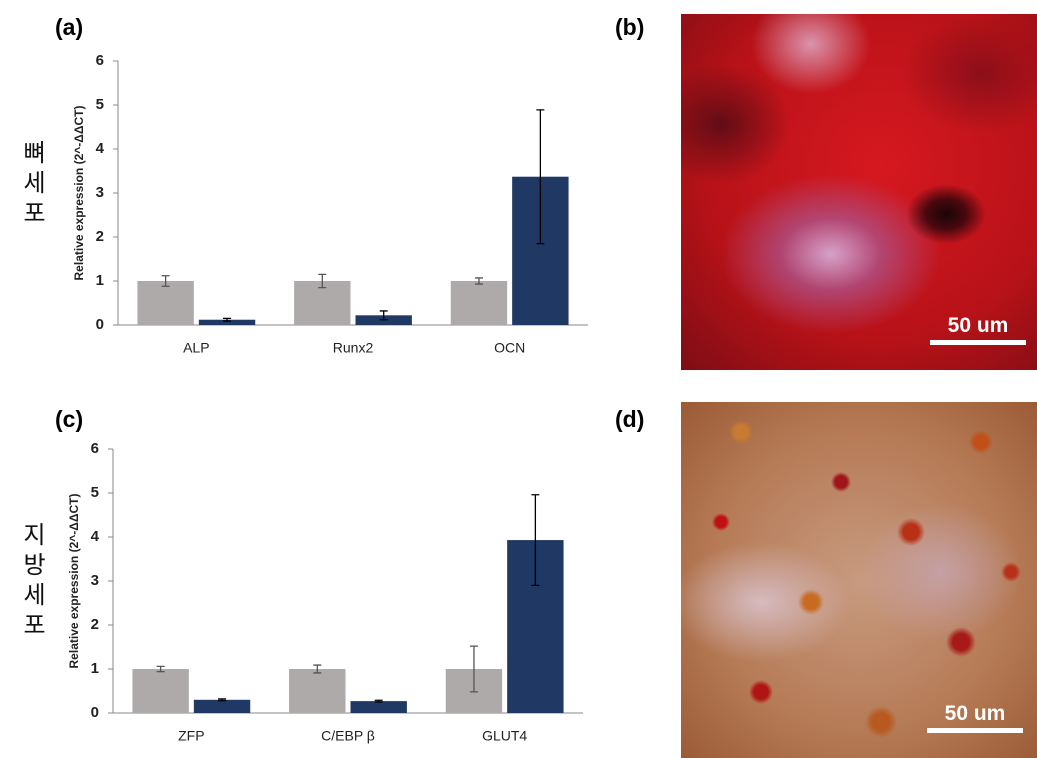 Image resolution: width=1037 pixels, height=758 pixels. Describe the element at coordinates (348, 736) in the screenshot. I see `x-tick-label: C/EBP β` at that location.